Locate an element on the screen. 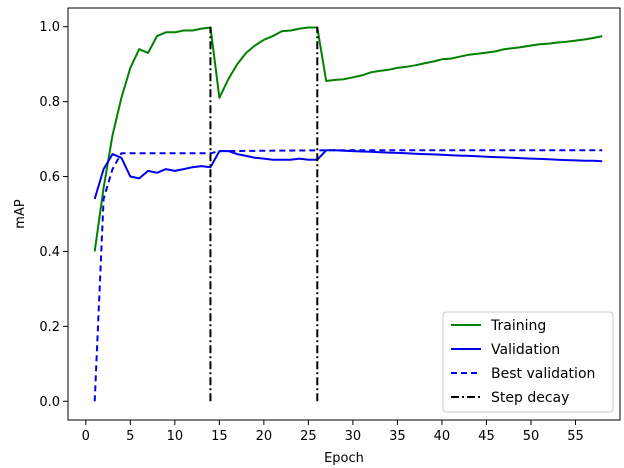  y-axis-label: mAP is located at coordinates (20, 214).